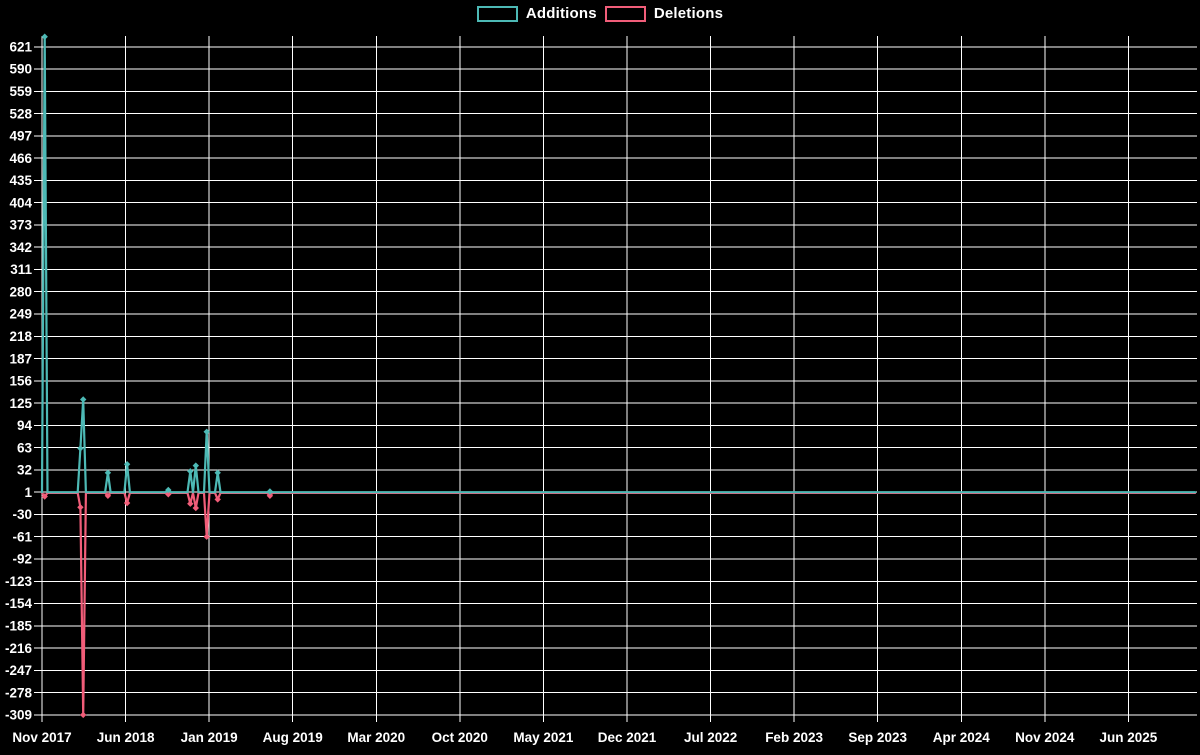  What do you see at coordinates (627, 737) in the screenshot?
I see `x-axis-tick-label: Dec 2021` at bounding box center [627, 737].